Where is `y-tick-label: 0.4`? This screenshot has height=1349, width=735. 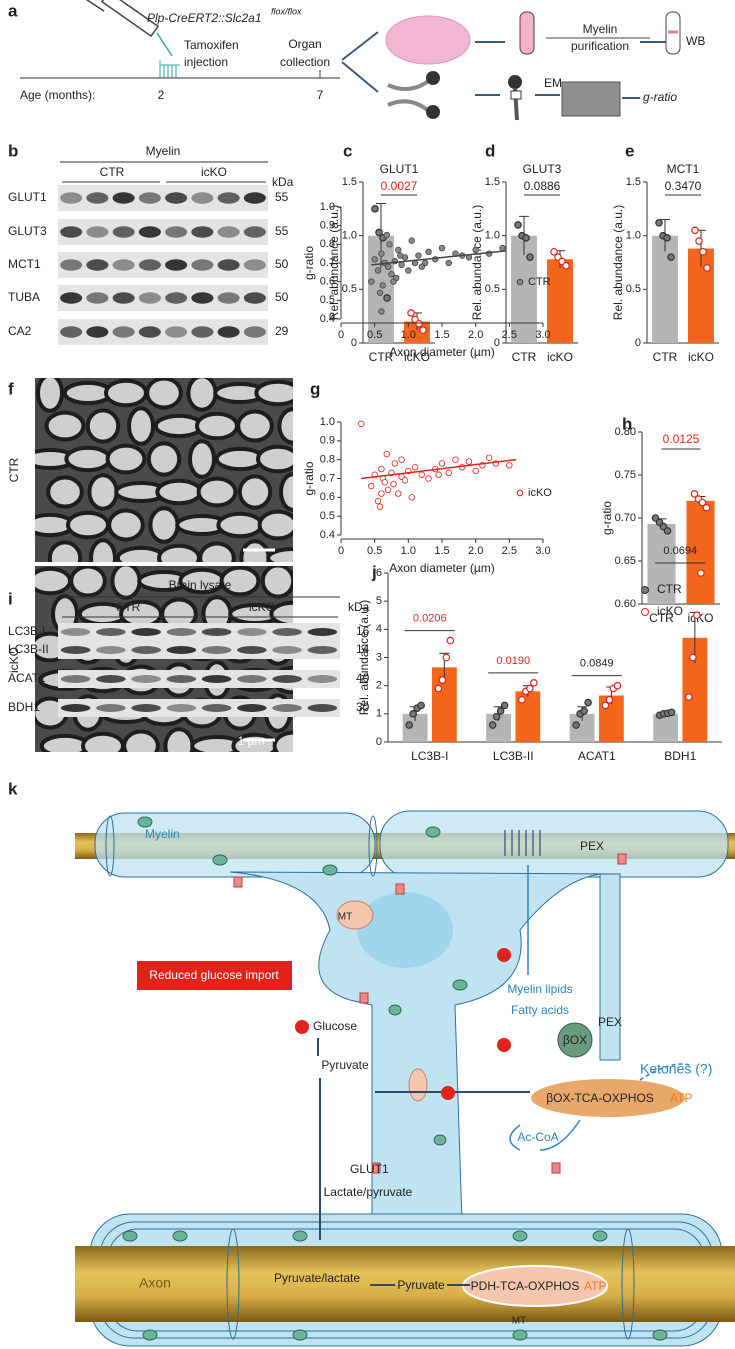 y-tick-label: 0.4 is located at coordinates (327, 535).